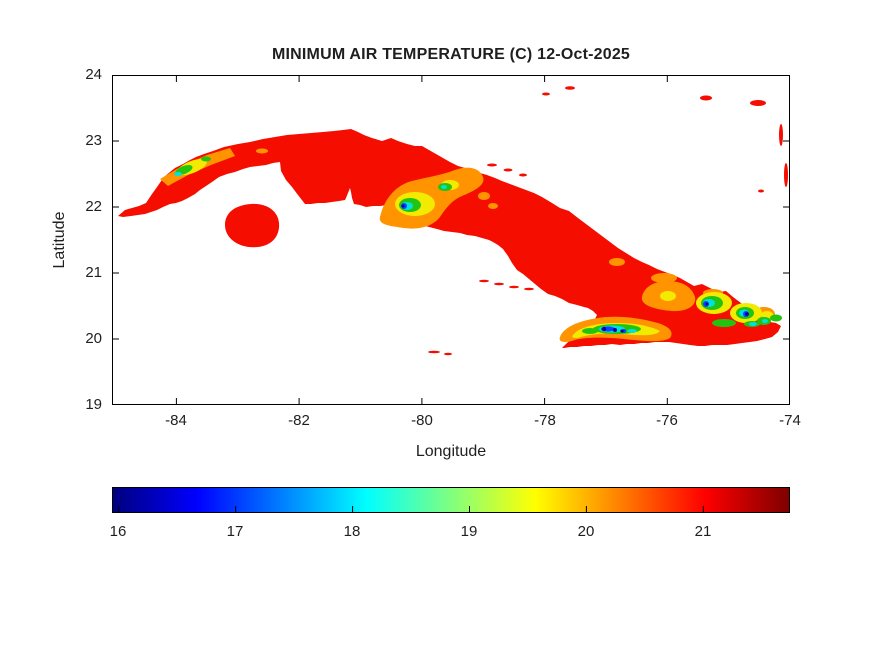  What do you see at coordinates (252, 225) in the screenshot?
I see `isla-de-la-juventud` at bounding box center [252, 225].